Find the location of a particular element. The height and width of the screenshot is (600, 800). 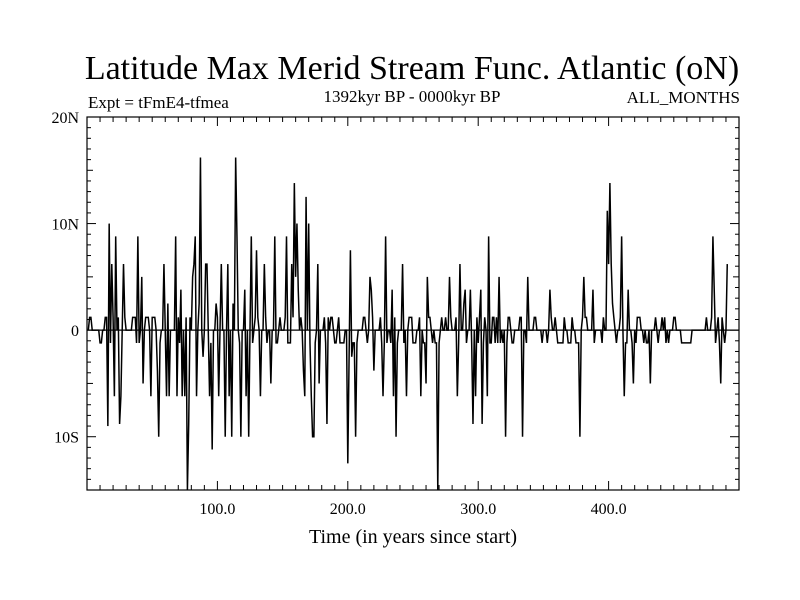

y-tick-label: 0 is located at coordinates (75, 331).